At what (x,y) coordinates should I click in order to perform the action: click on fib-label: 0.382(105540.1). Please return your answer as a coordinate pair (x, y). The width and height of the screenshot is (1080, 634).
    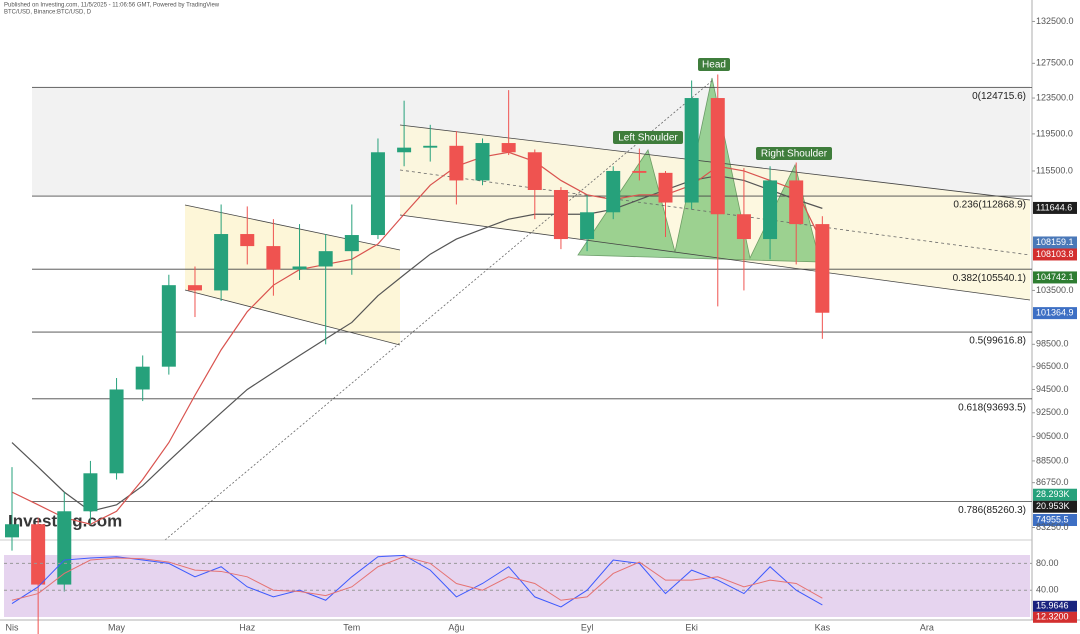
    Looking at the image, I should click on (989, 278).